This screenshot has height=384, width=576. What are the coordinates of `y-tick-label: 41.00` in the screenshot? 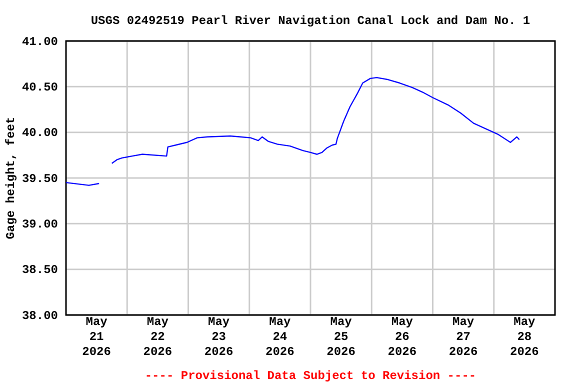 It's located at (40, 41).